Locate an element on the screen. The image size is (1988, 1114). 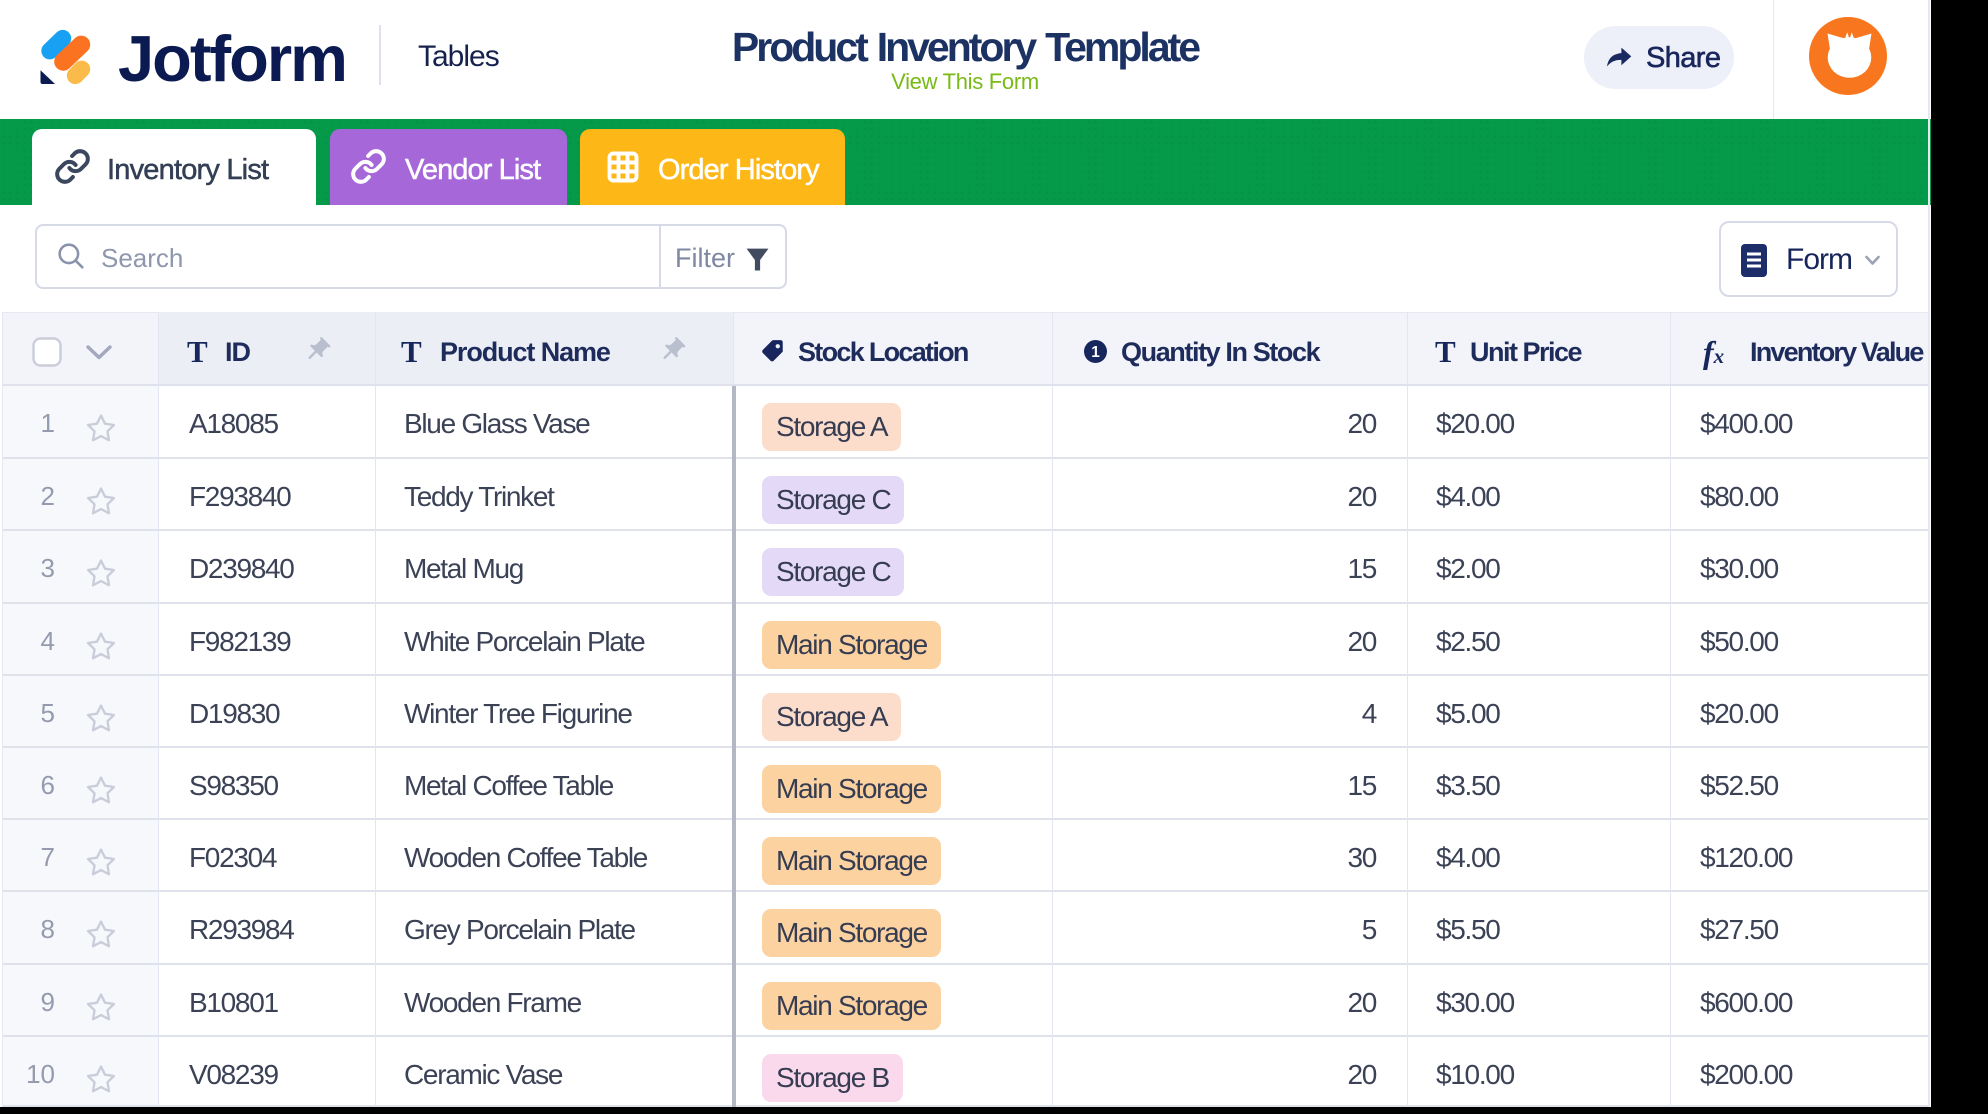
svg-text: 1 is located at coordinates (1095, 352).